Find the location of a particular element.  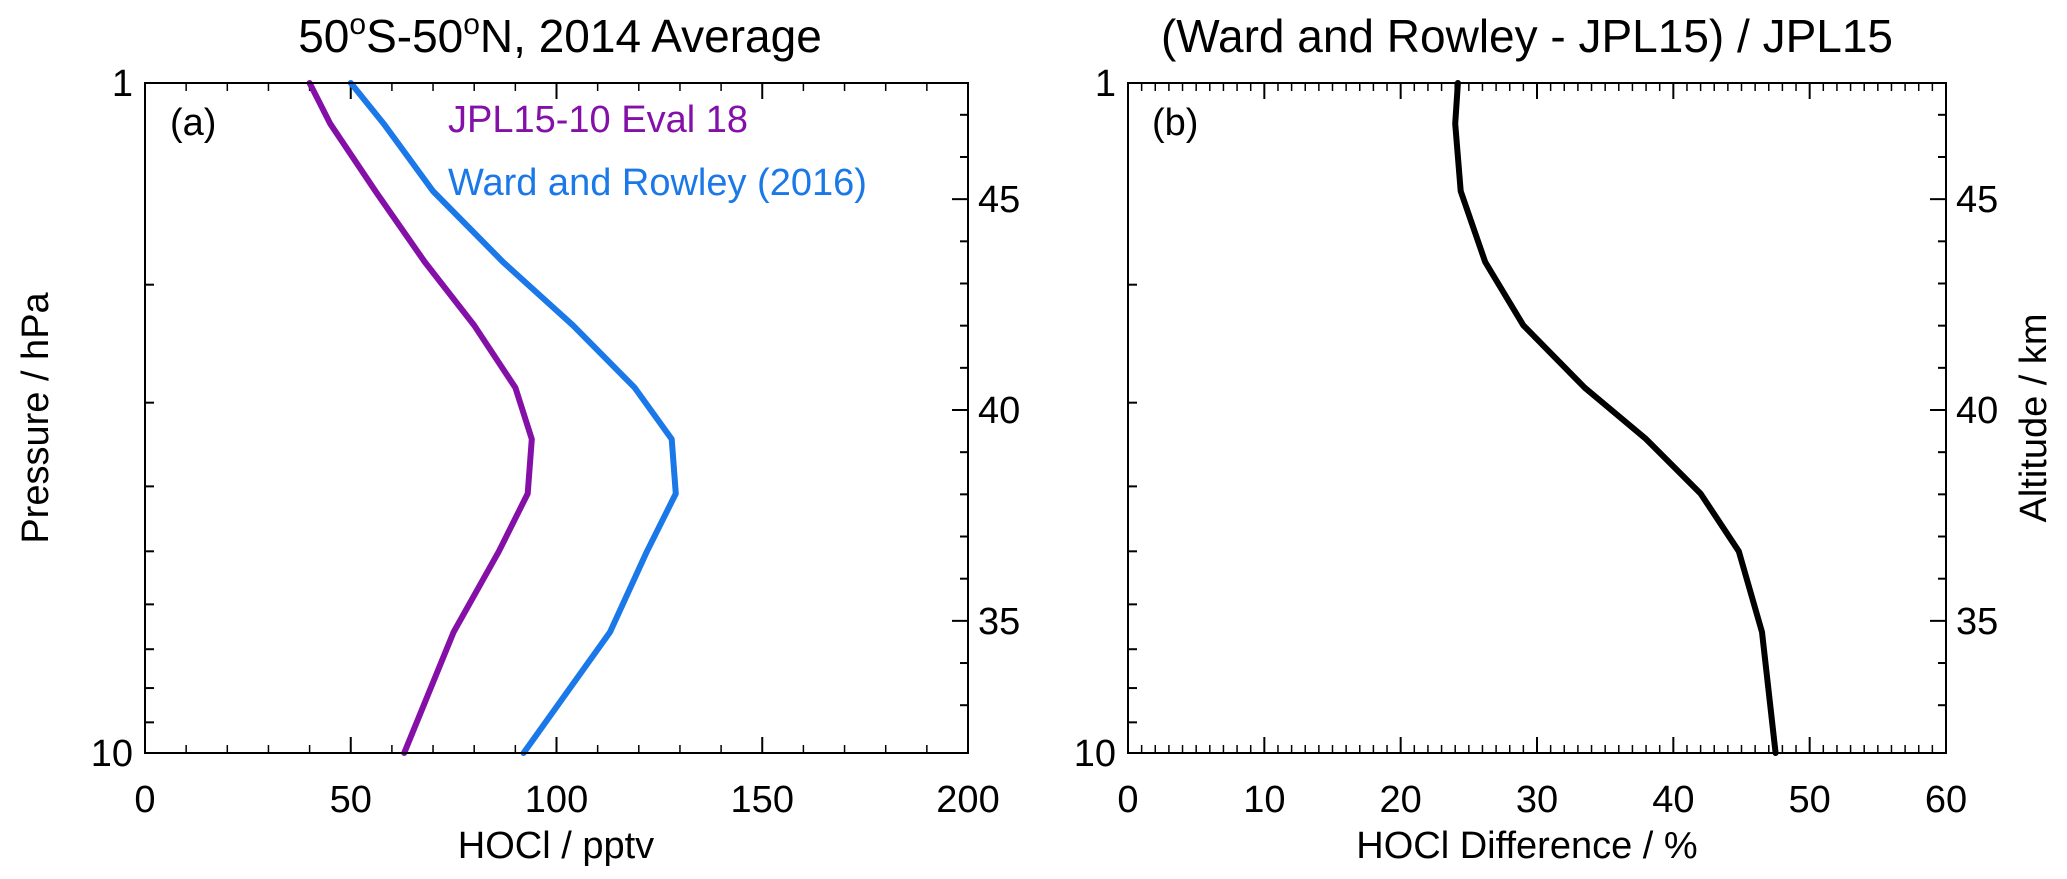

x-tick-label: 30 is located at coordinates (1537, 800).